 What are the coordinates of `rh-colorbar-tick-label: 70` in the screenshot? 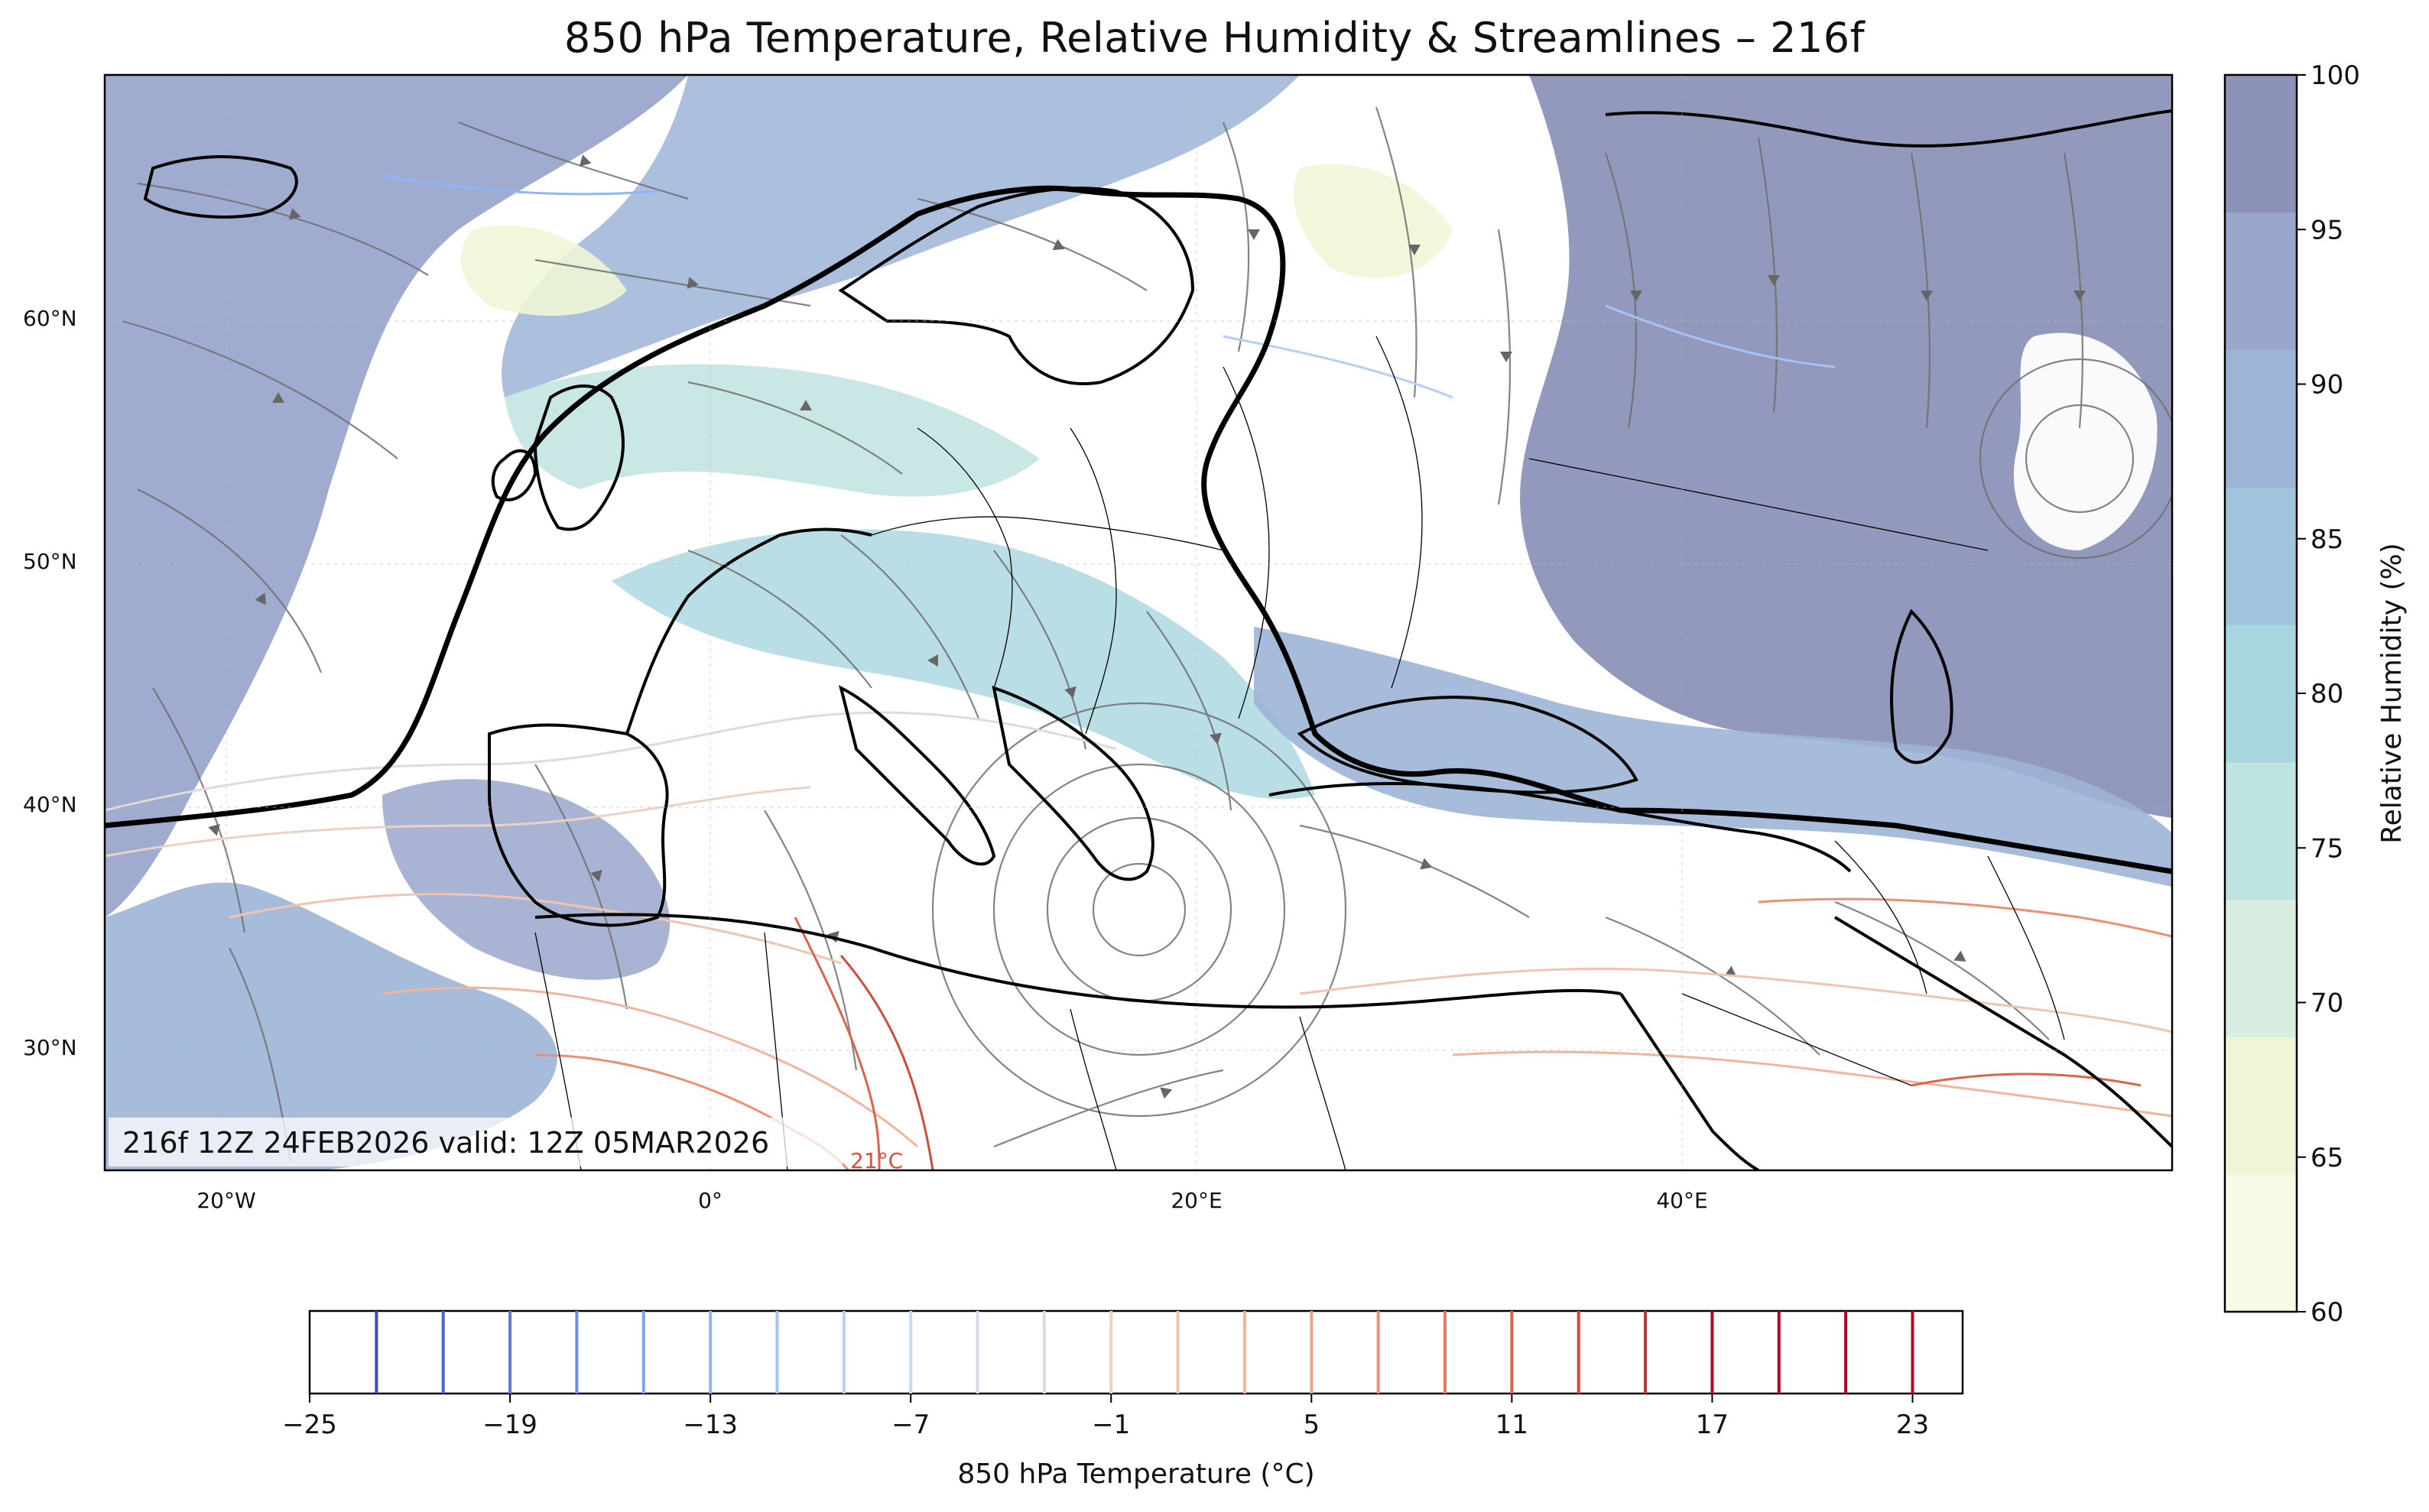 It's located at (2326, 1003).